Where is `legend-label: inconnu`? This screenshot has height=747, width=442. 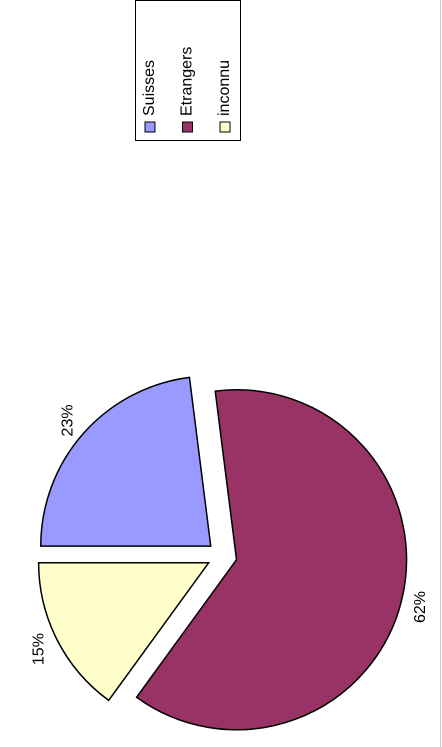 legend-label: inconnu is located at coordinates (224, 88).